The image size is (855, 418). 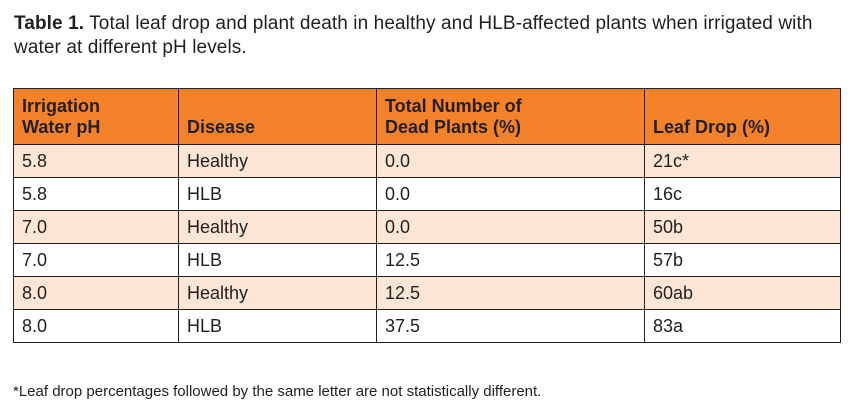 I want to click on cell-leaf-drop: 57b, so click(x=742, y=260).